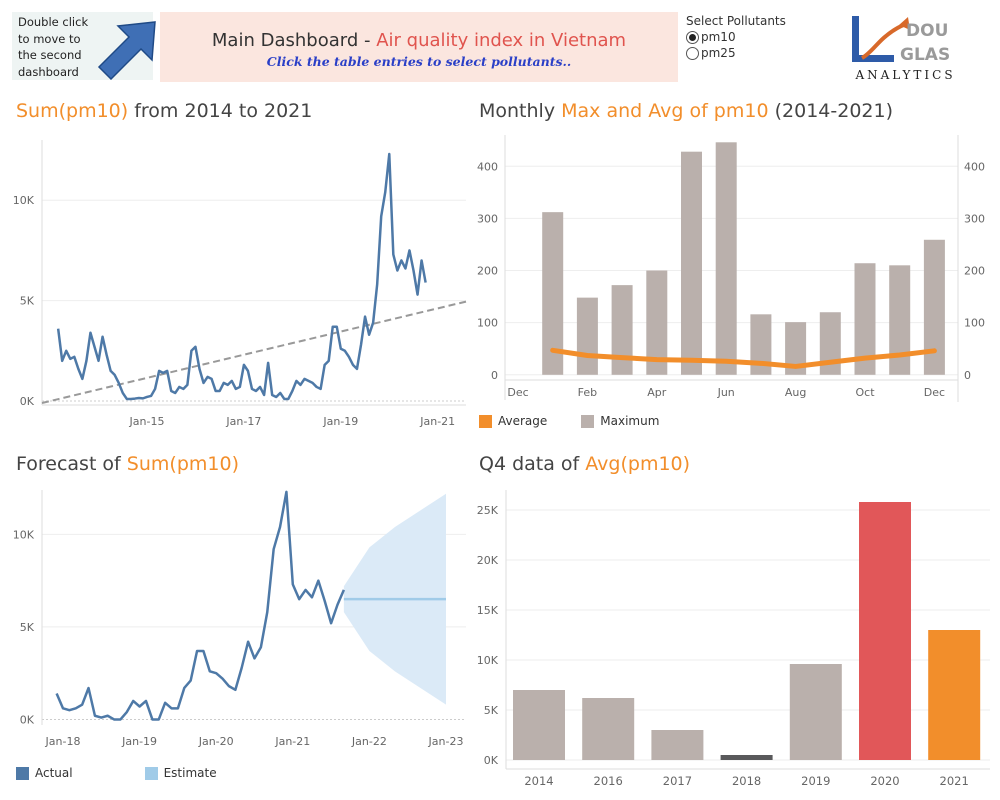 Image resolution: width=1000 pixels, height=800 pixels. Describe the element at coordinates (756, 53) in the screenshot. I see `pollutant-option-pm25: pm25` at that location.